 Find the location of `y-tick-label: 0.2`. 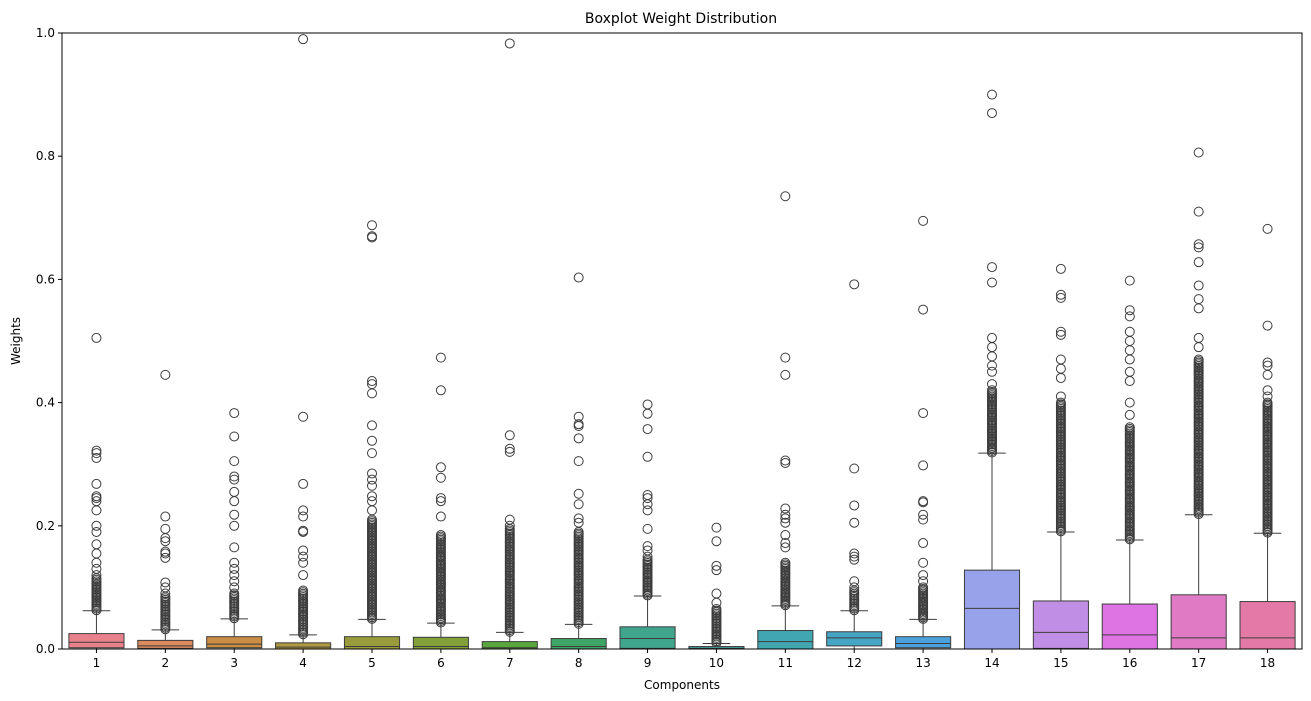

y-tick-label: 0.2 is located at coordinates (45, 526).